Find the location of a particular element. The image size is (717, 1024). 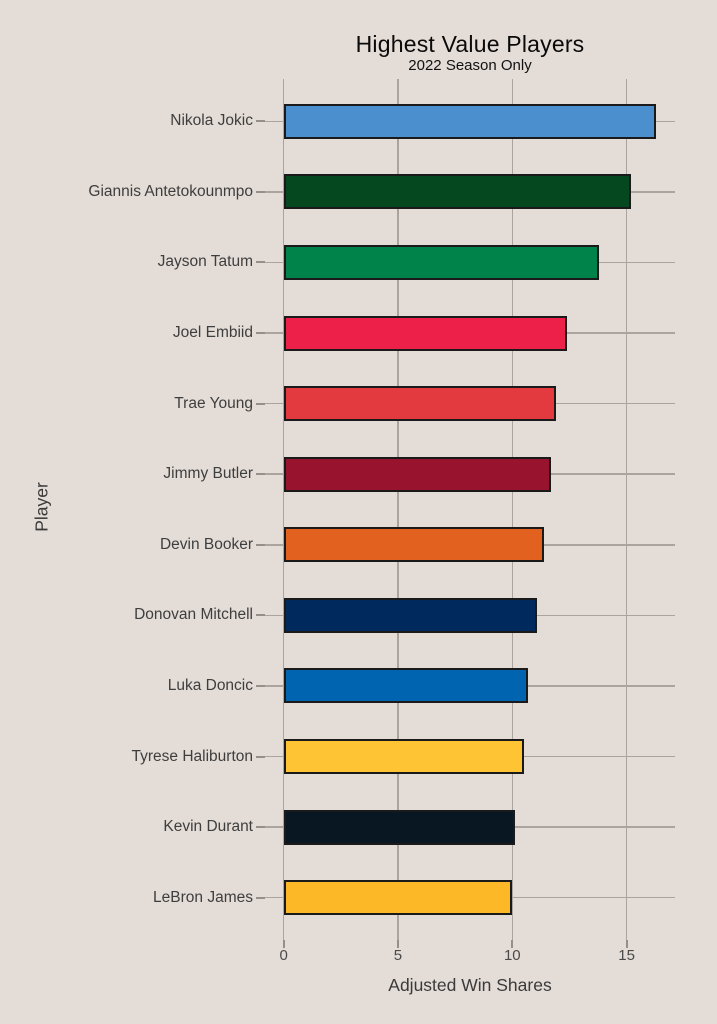

category-label-joel-embiid: Joel Embiid is located at coordinates (212, 333).